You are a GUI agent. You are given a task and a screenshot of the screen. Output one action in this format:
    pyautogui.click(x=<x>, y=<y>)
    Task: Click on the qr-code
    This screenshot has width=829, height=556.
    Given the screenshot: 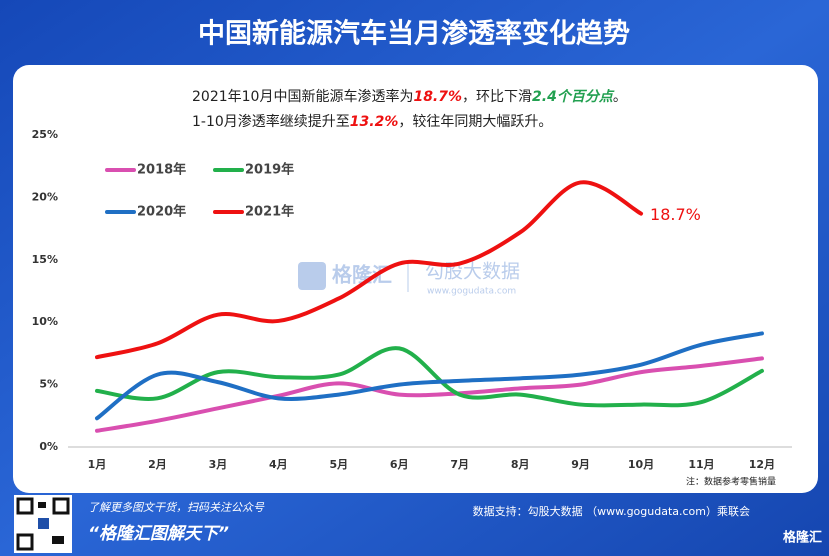 What is the action you would take?
    pyautogui.click(x=43, y=524)
    